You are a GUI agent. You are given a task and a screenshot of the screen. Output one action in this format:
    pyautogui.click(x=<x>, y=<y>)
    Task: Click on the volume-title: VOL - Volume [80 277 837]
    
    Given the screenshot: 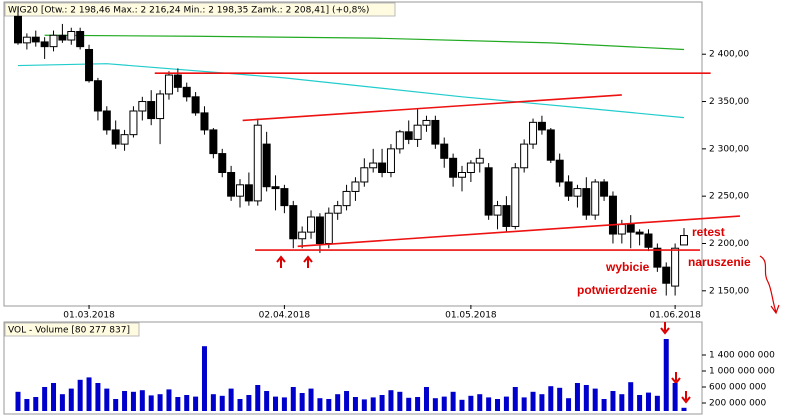 What is the action you would take?
    pyautogui.click(x=69, y=331)
    